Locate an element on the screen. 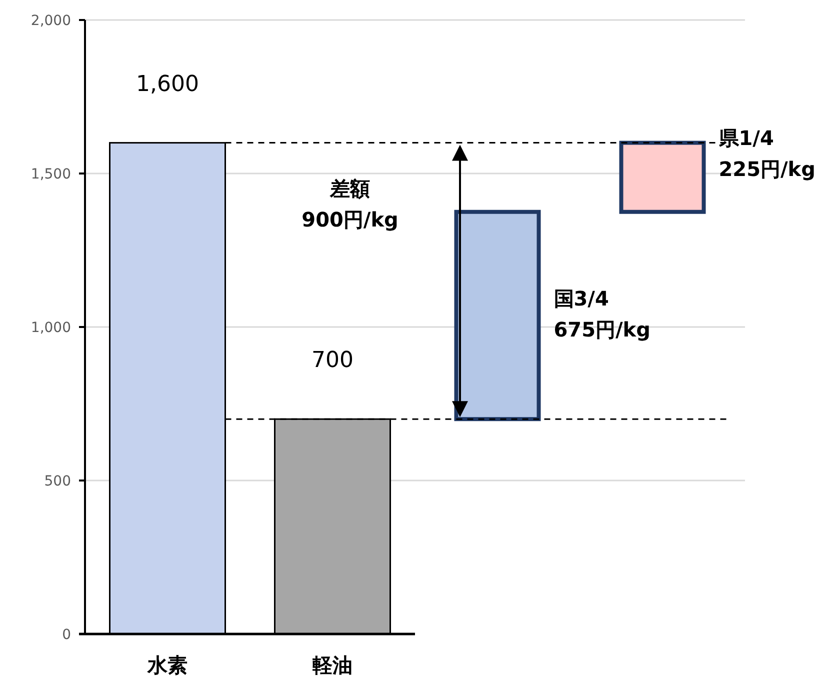 The width and height of the screenshot is (819, 680). data-label: 1,600 is located at coordinates (167, 84).